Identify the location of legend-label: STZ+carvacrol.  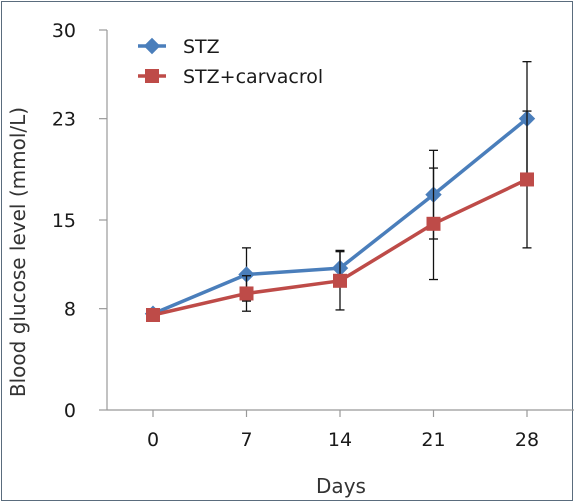
(253, 77).